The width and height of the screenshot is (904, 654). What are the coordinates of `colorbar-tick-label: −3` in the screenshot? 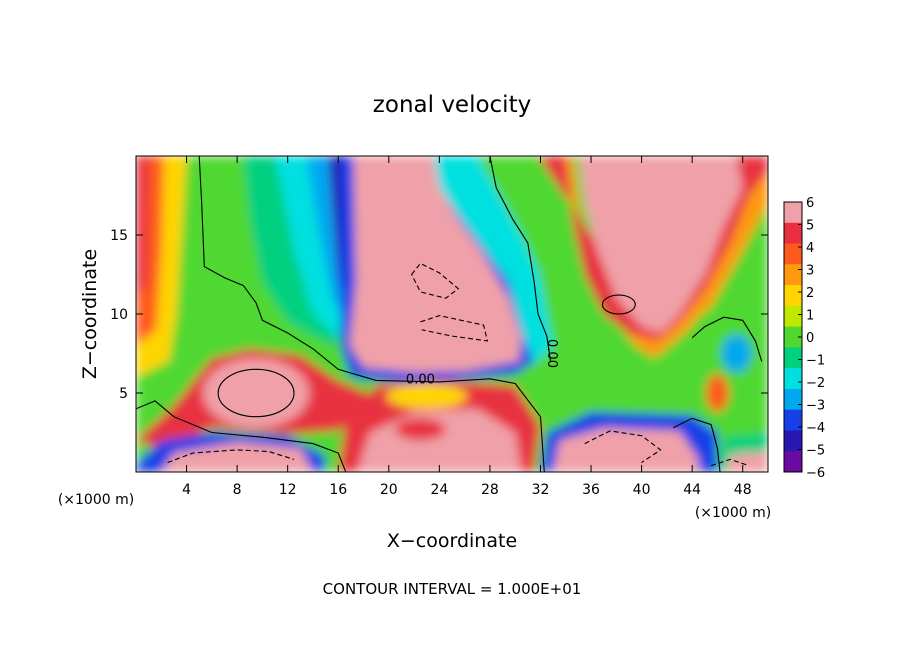 It's located at (815, 406).